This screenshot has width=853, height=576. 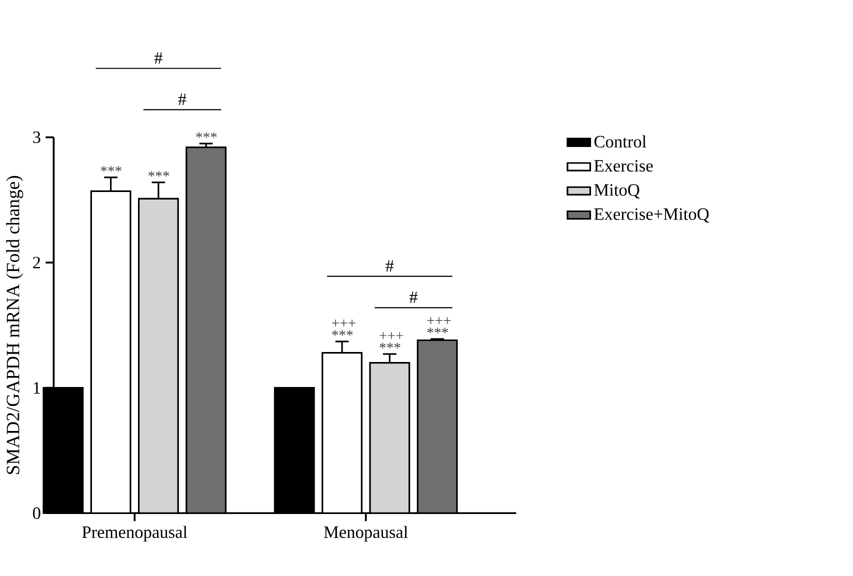 I want to click on y-tick-label: 2, so click(x=36, y=262).